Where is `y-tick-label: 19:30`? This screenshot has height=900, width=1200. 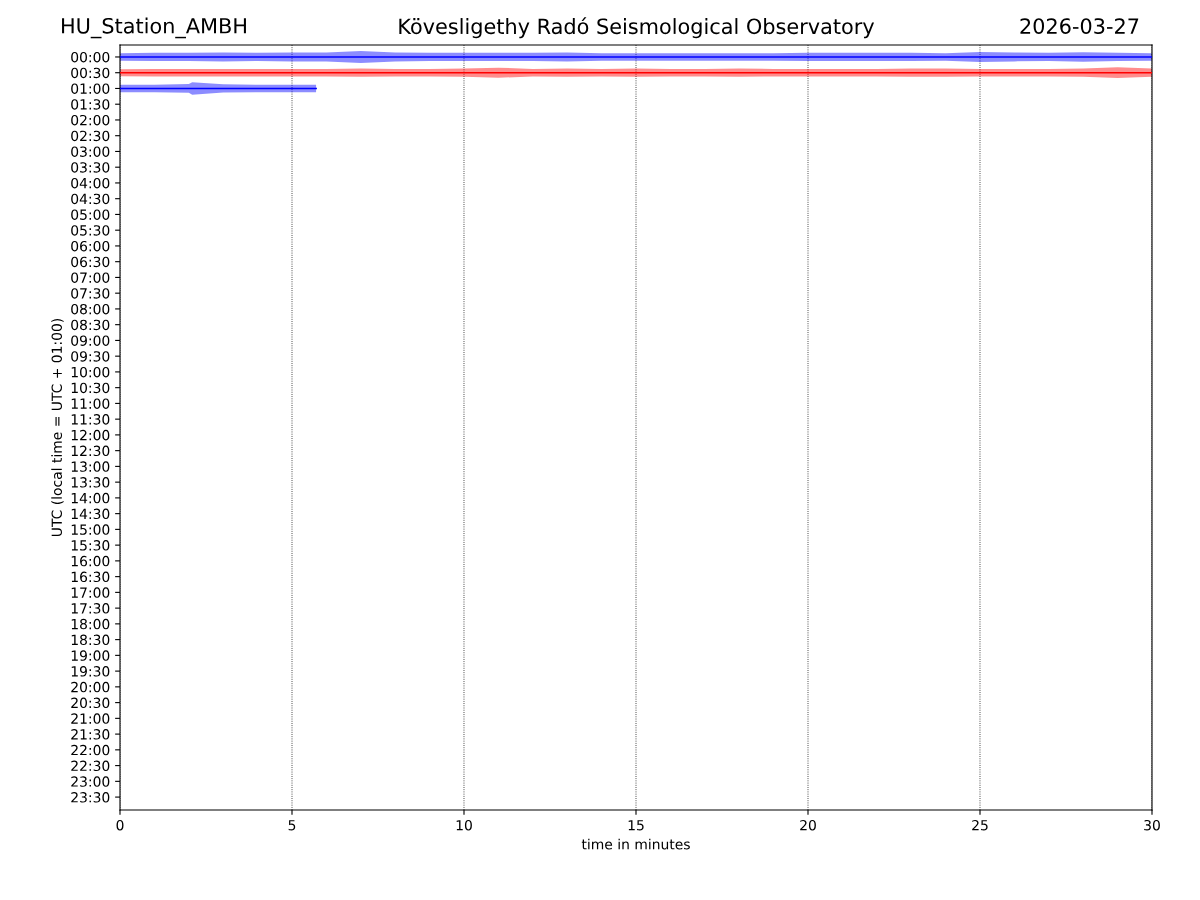 y-tick-label: 19:30 is located at coordinates (90, 671).